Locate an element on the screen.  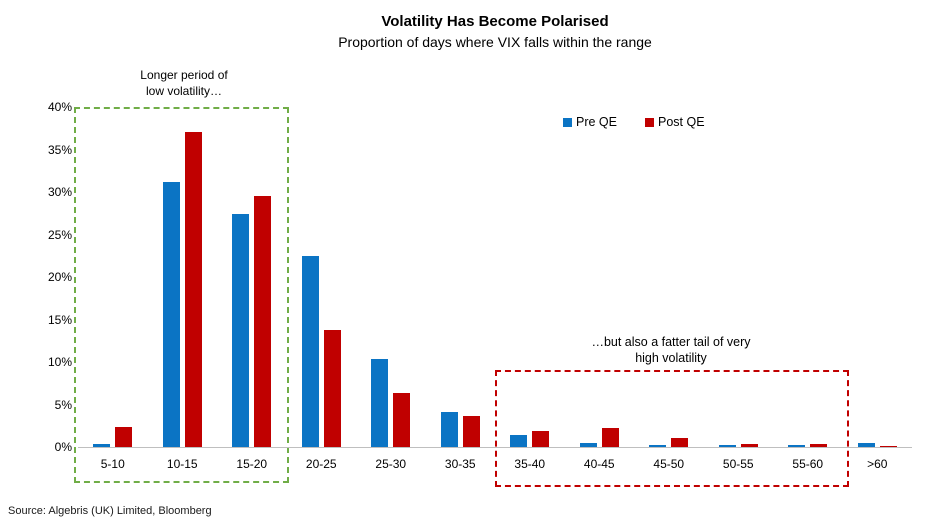
y-axis-tick-label: 40% is located at coordinates (59, 107).